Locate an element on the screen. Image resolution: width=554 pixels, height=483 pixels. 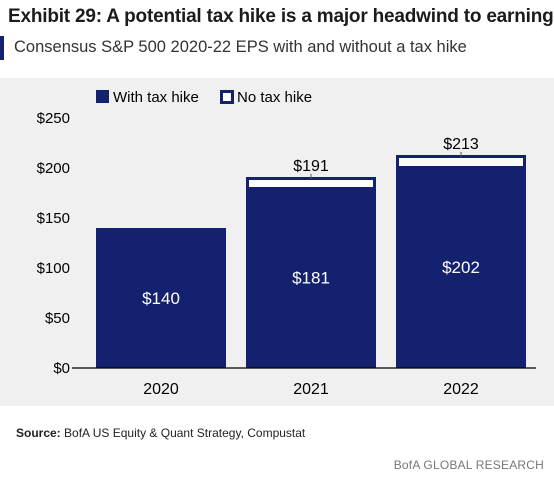
y-axis: $0 $50 $100 $150 $200 $250 is located at coordinates (53, 243).